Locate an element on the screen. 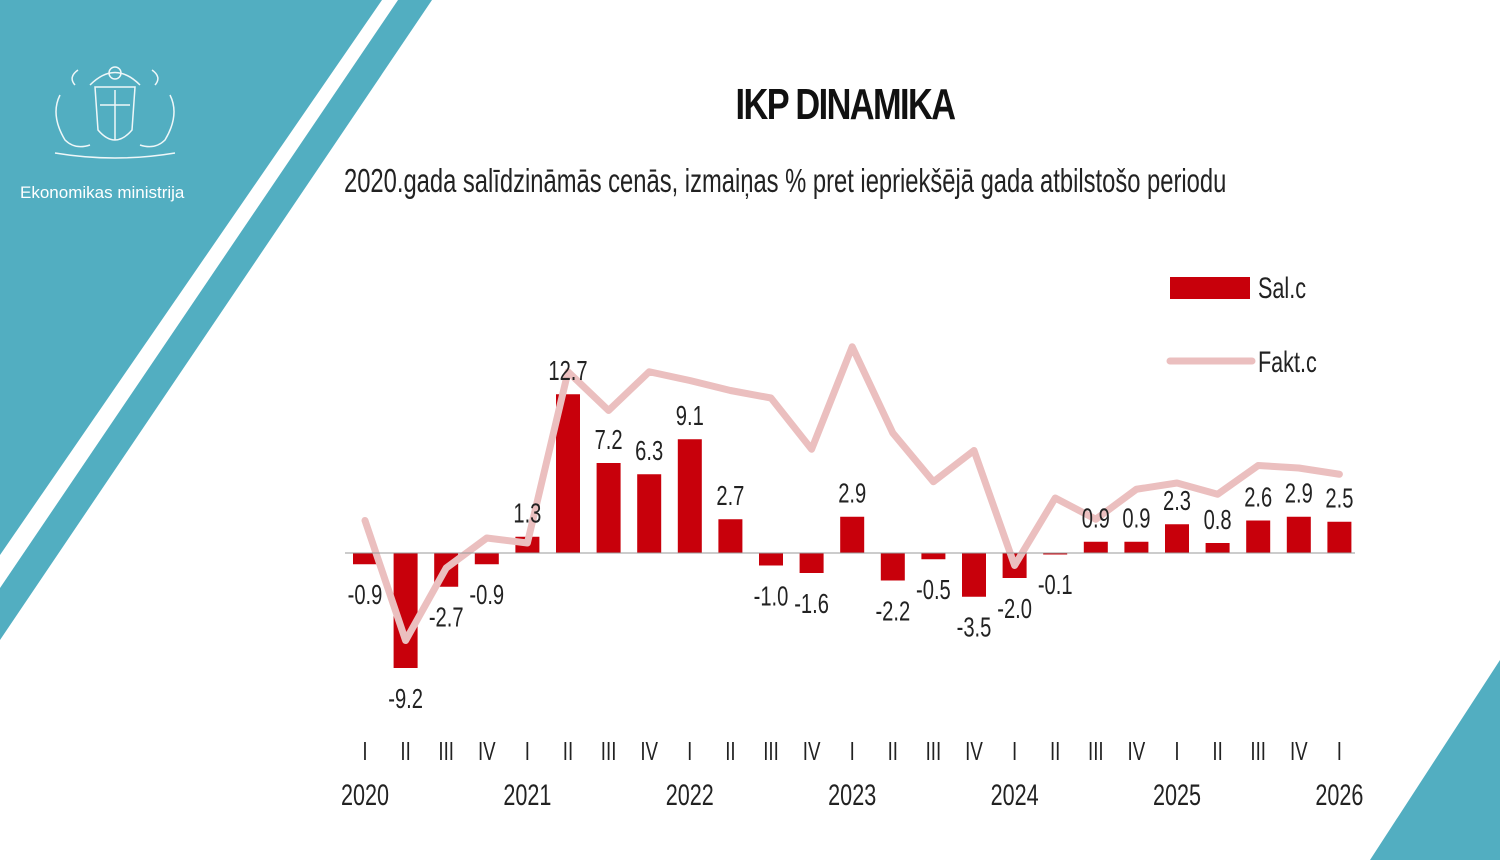  quarter-label-15: IV is located at coordinates (974, 751).